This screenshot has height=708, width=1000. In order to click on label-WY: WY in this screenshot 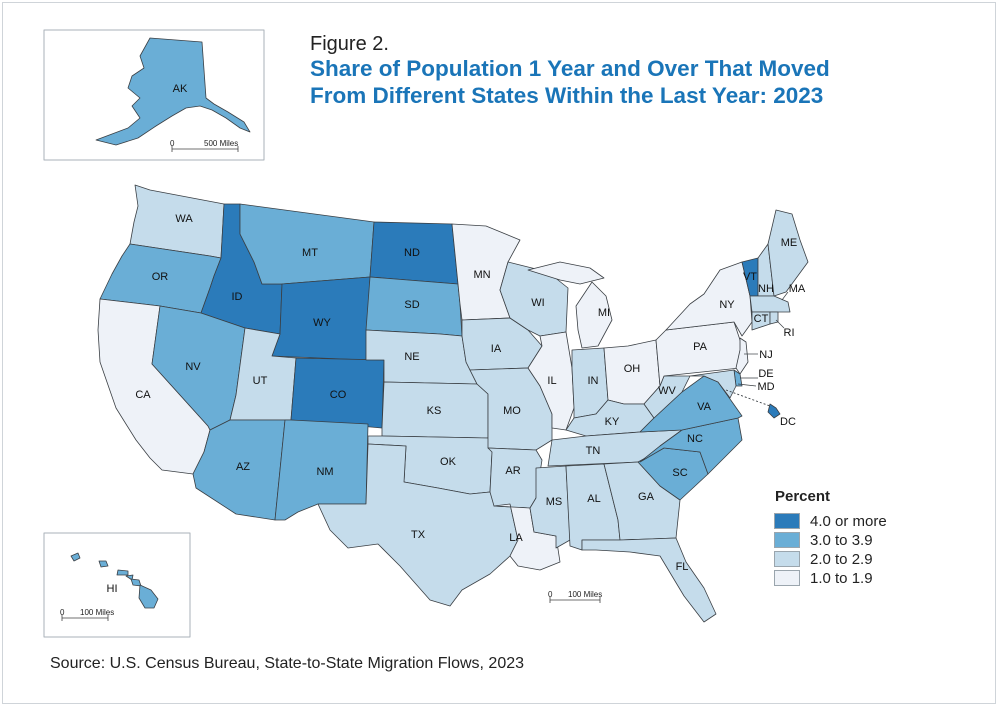, I will do `click(322, 323)`.